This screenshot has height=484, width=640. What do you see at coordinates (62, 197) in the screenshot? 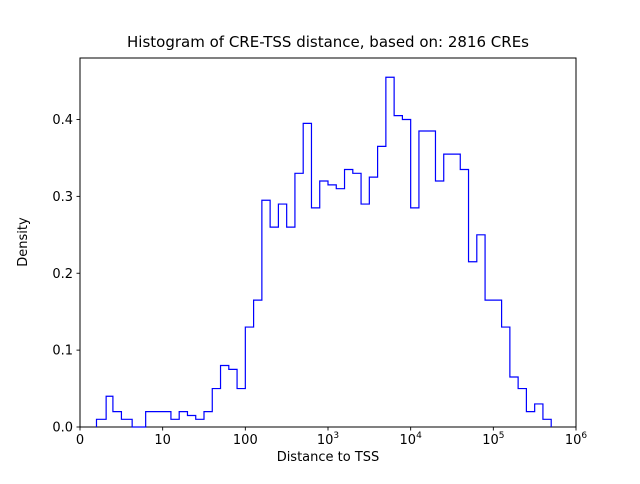
I see `y-tick-label: 0.3` at bounding box center [62, 197].